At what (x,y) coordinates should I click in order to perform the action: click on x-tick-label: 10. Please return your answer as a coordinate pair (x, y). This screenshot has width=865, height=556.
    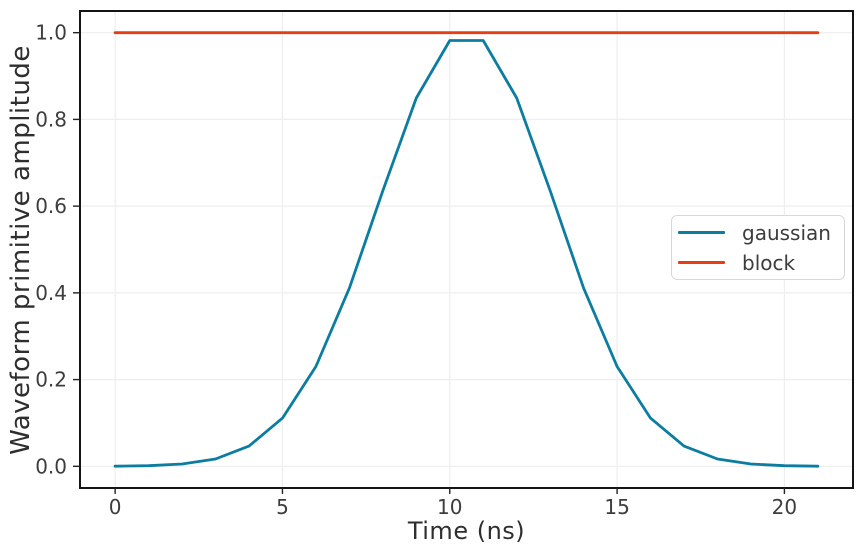
    Looking at the image, I should click on (449, 507).